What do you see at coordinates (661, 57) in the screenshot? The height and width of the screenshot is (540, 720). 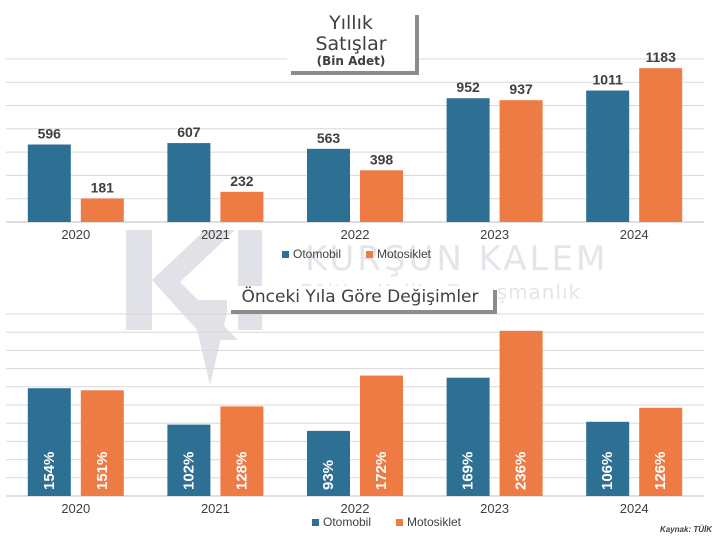 I see `data-label: 1183` at bounding box center [661, 57].